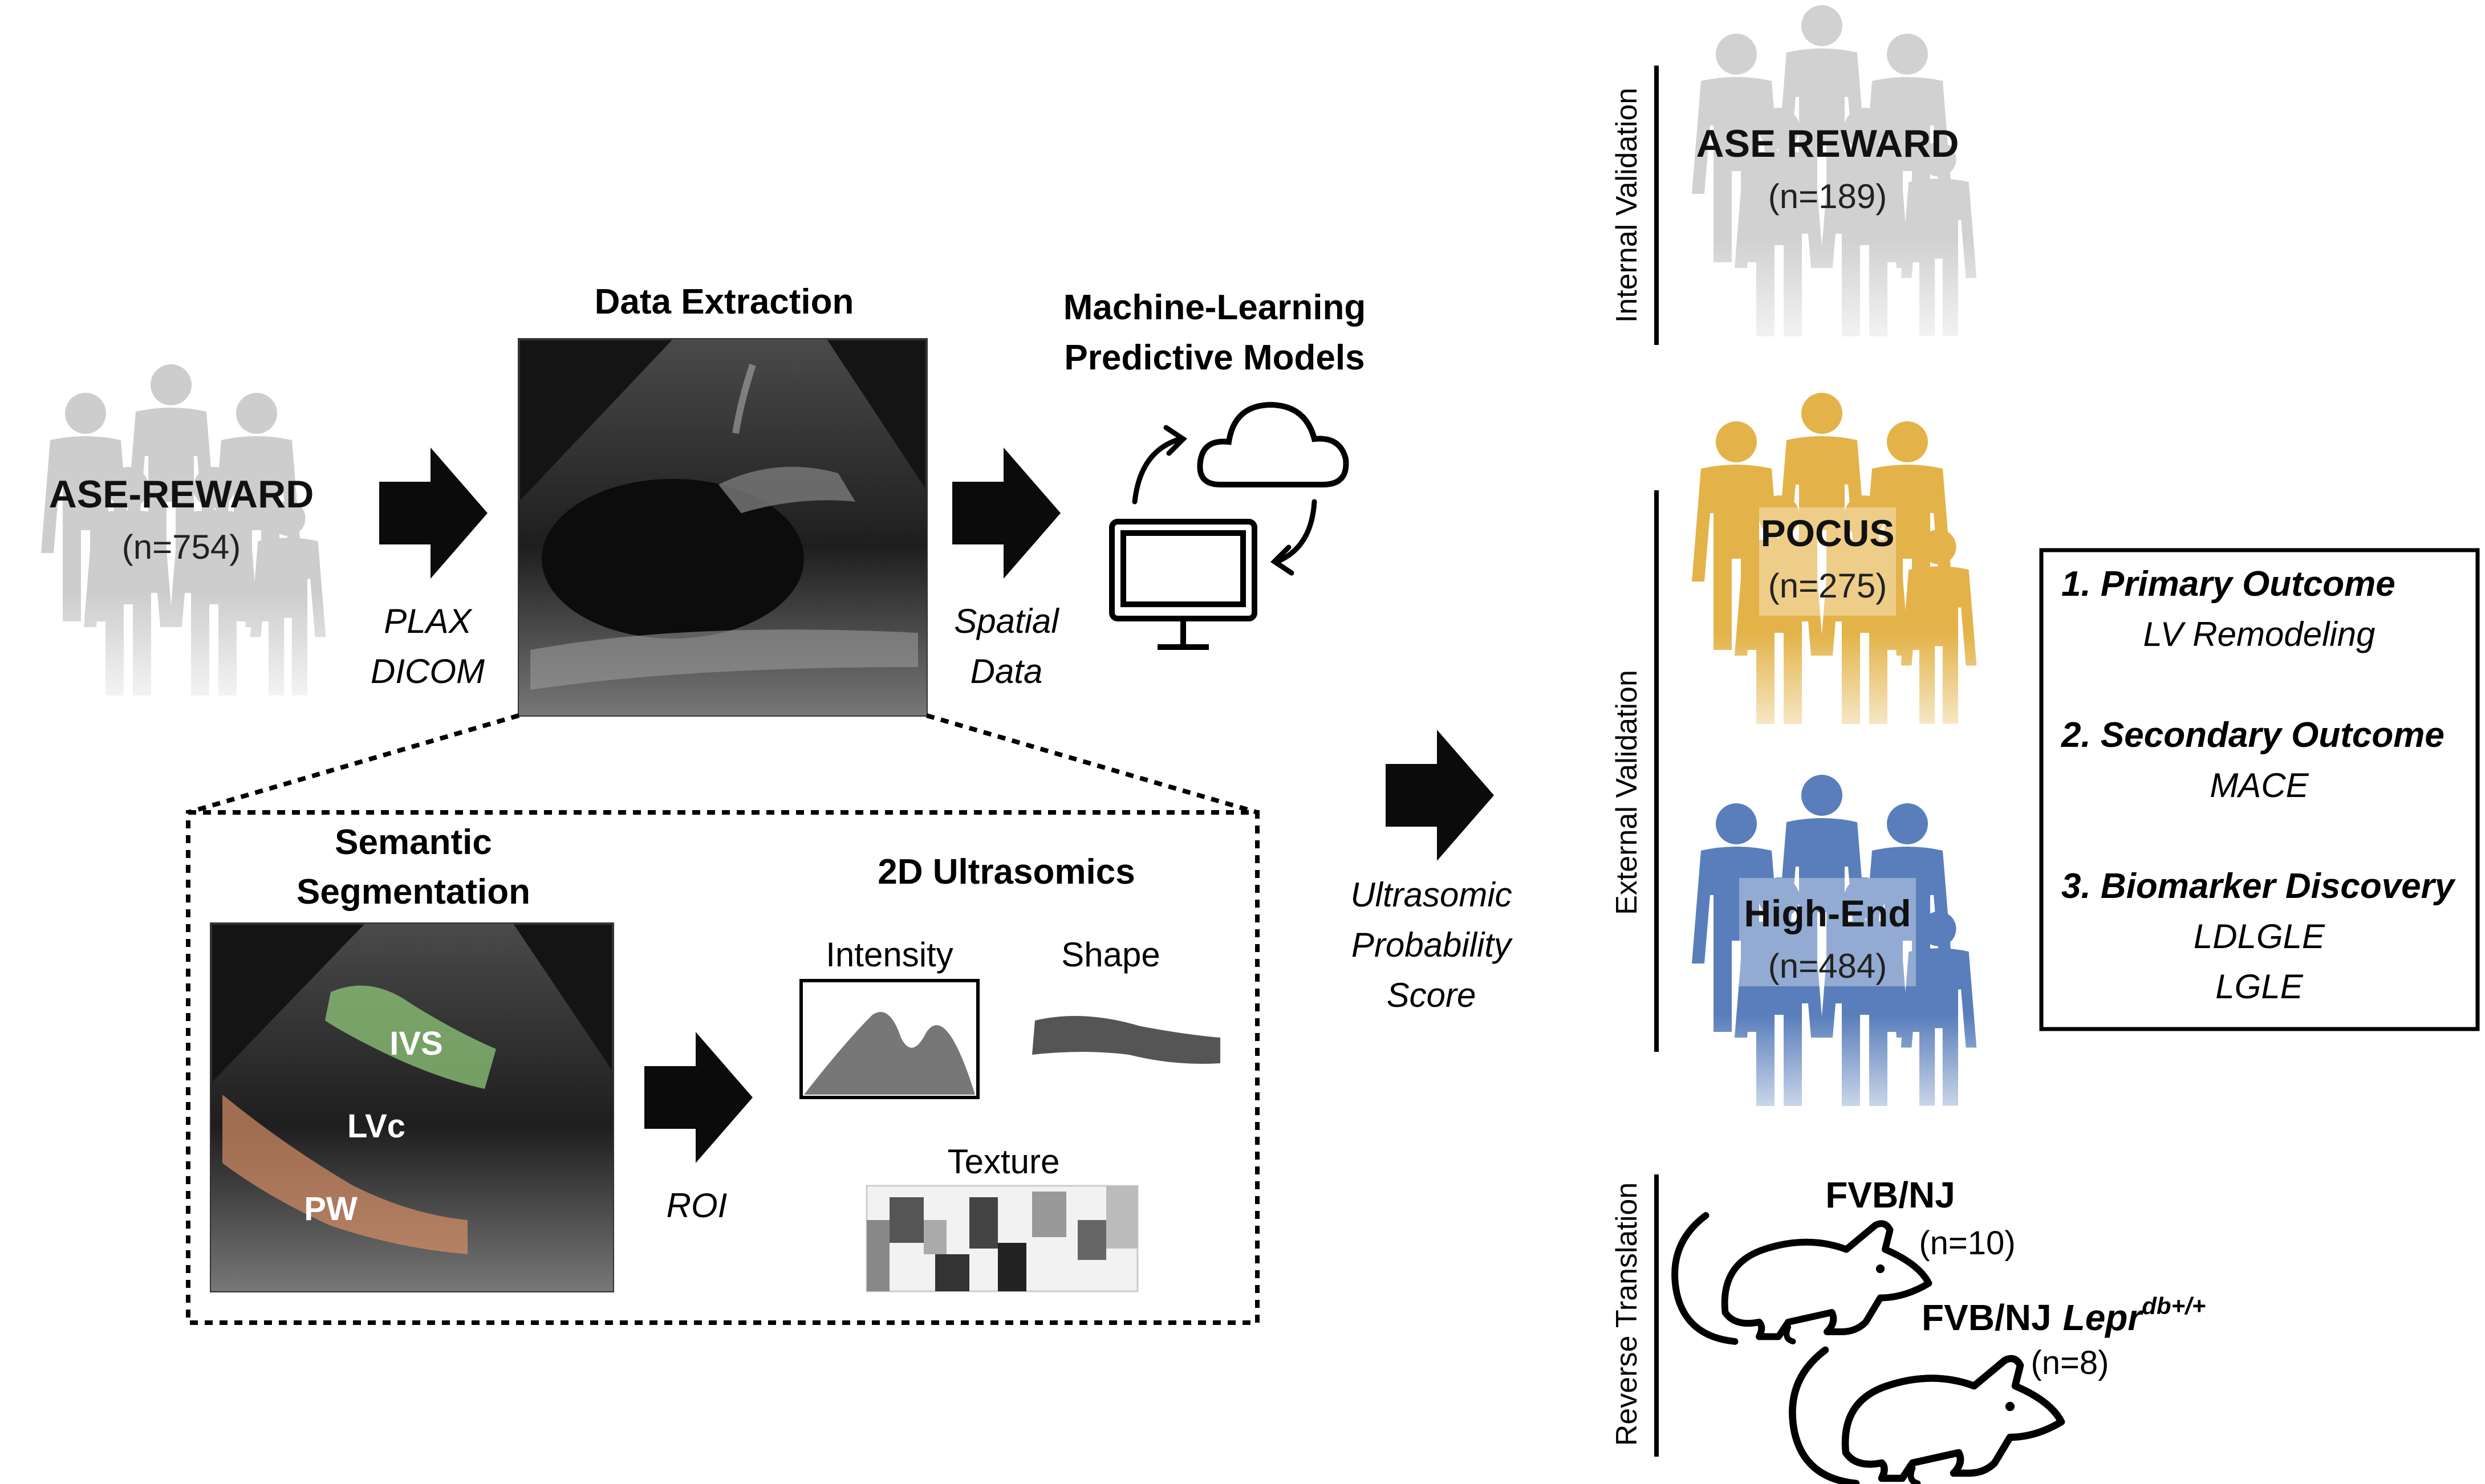 The height and width of the screenshot is (1484, 2485). I want to click on shape-label: Shape, so click(1110, 955).